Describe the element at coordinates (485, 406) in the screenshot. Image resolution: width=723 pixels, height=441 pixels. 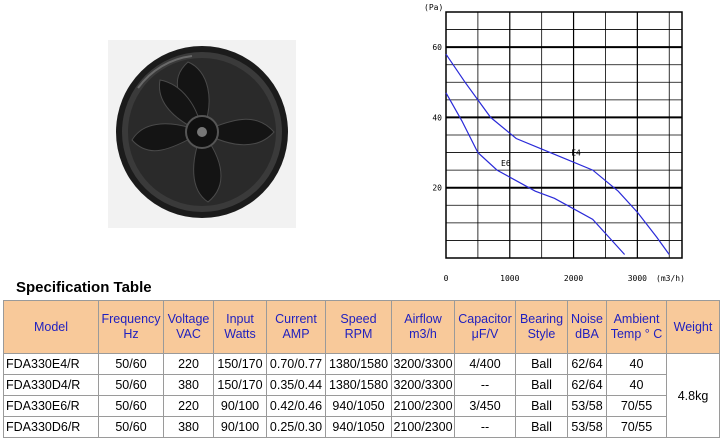
I see `table-cell: 3/450` at that location.